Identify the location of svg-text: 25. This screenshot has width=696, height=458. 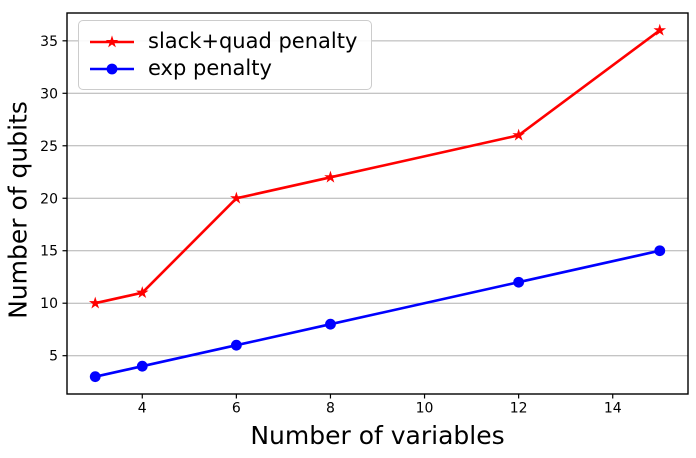
(49, 147).